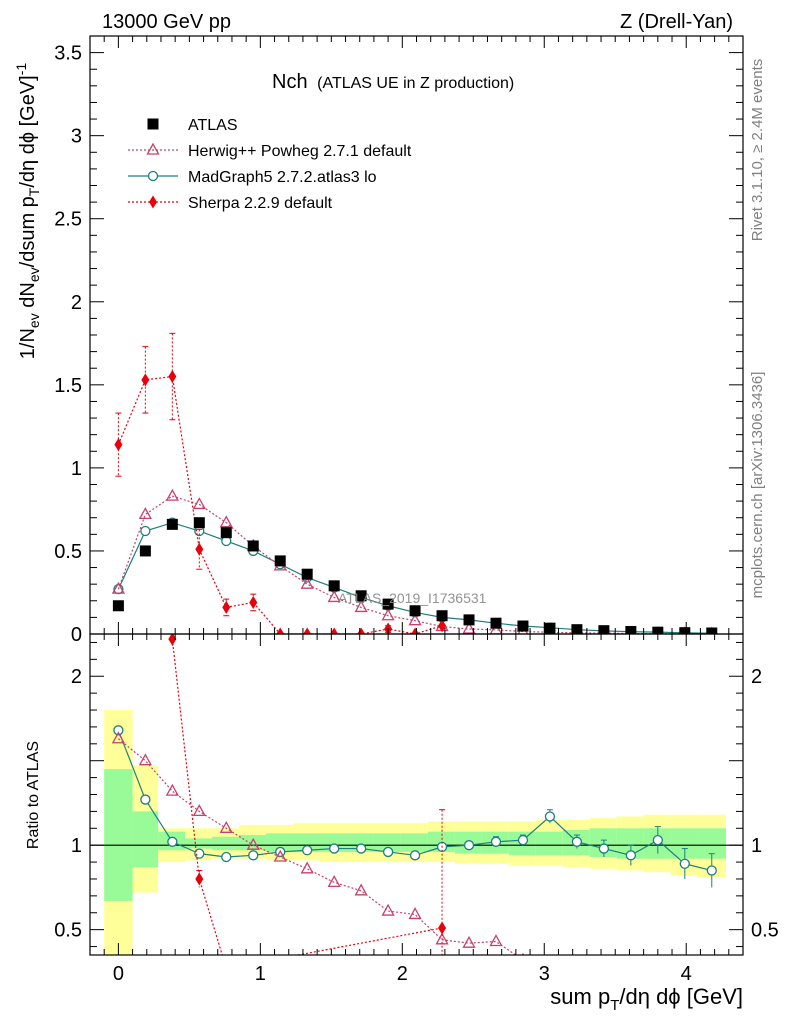 Image resolution: width=786 pixels, height=1024 pixels. Describe the element at coordinates (757, 485) in the screenshot. I see `mcplots-label: mcplots.cern.ch [arXiv:1306.3436]` at that location.